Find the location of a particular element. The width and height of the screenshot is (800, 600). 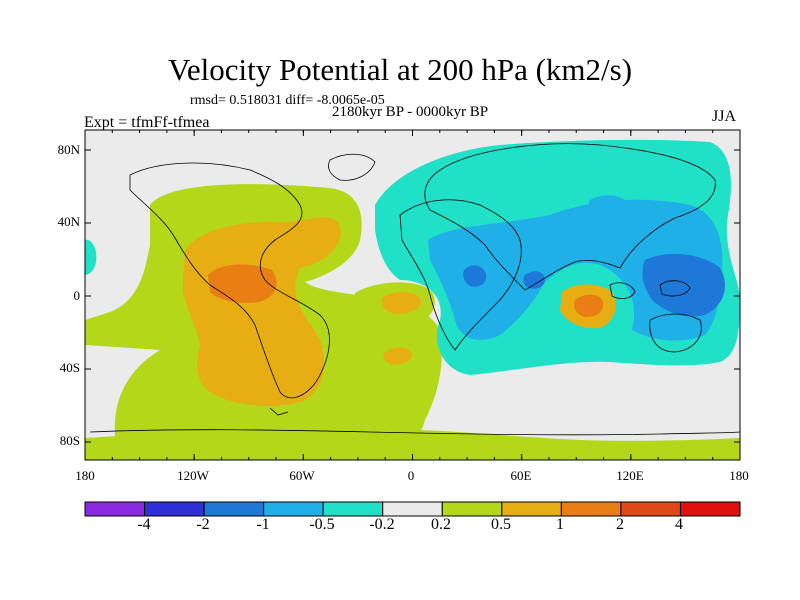

contour-region-positive-orange-south-atlantic is located at coordinates (397, 356).